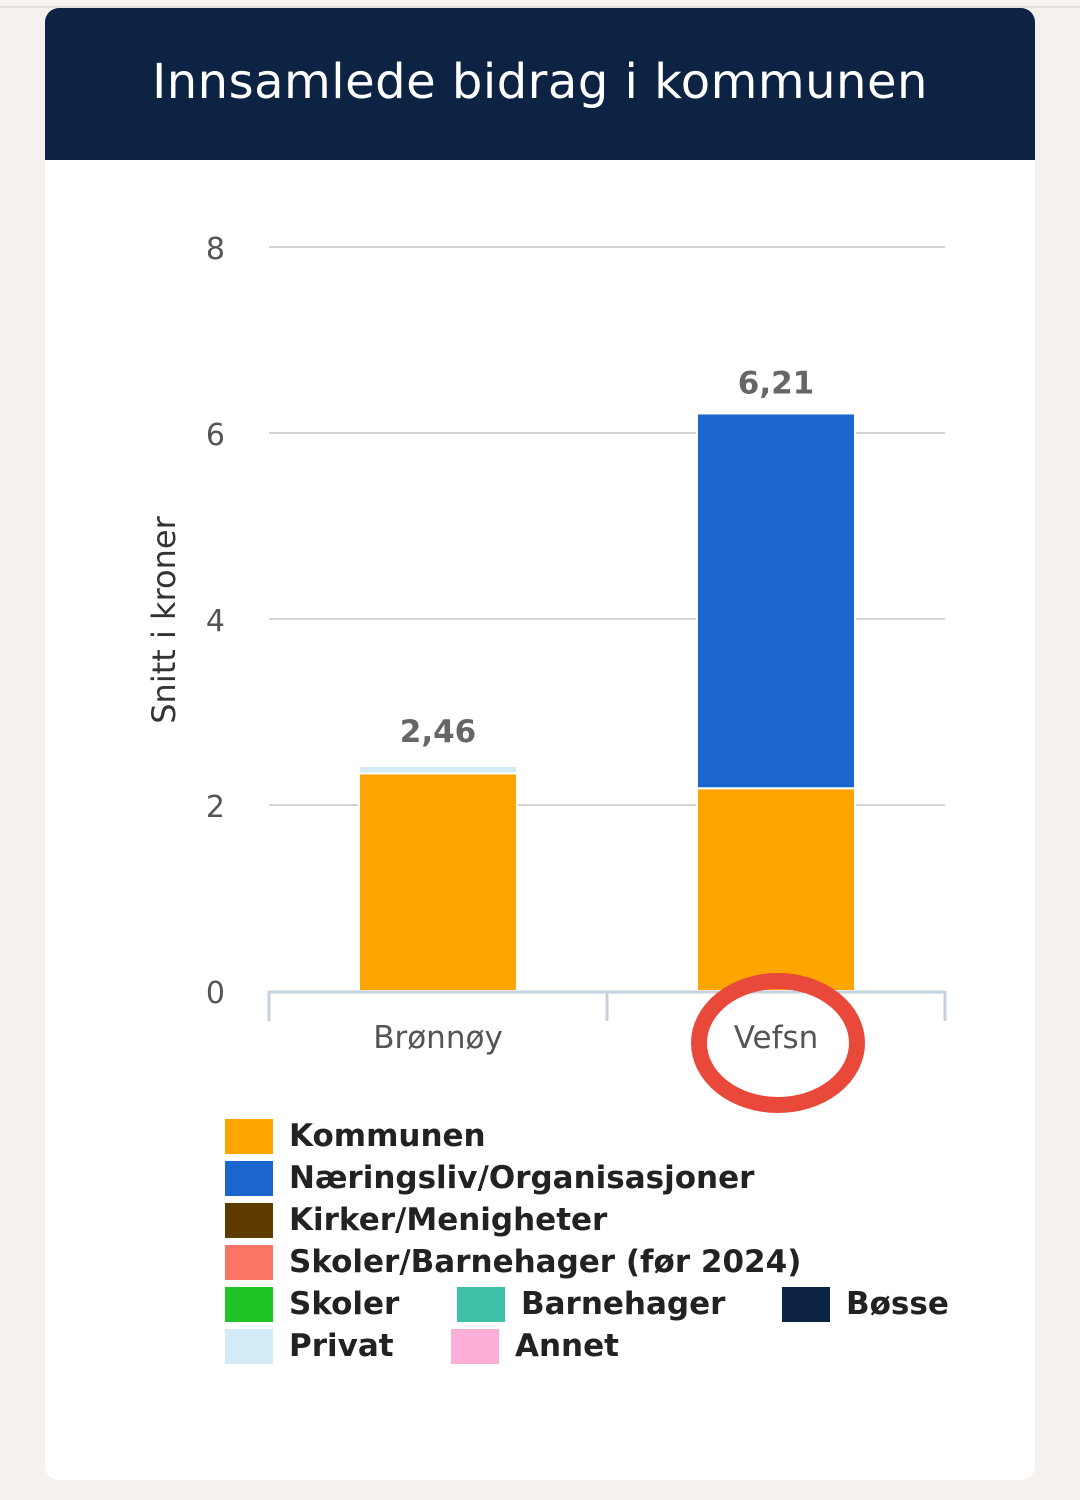 Image resolution: width=1080 pixels, height=1500 pixels. What do you see at coordinates (776, 383) in the screenshot?
I see `bar-total-label: 6,21` at bounding box center [776, 383].